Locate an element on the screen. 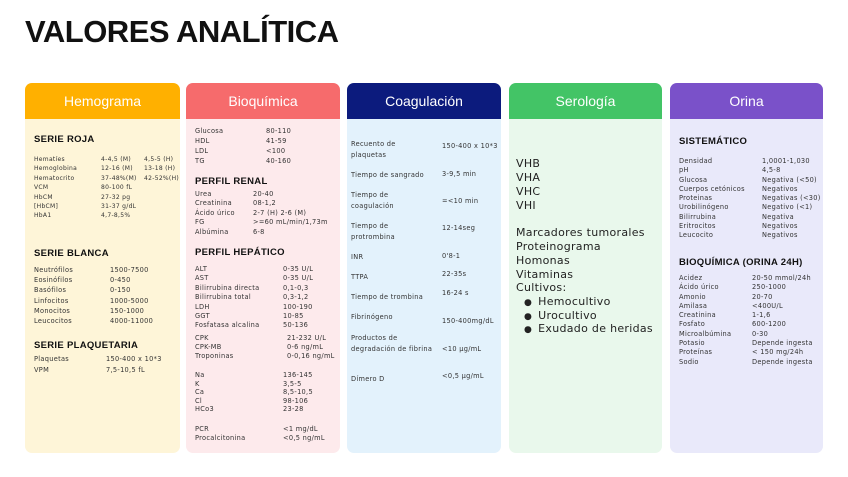 This screenshot has width=848, height=477. bioquimica-general-row: LDL <100 is located at coordinates (264, 152).